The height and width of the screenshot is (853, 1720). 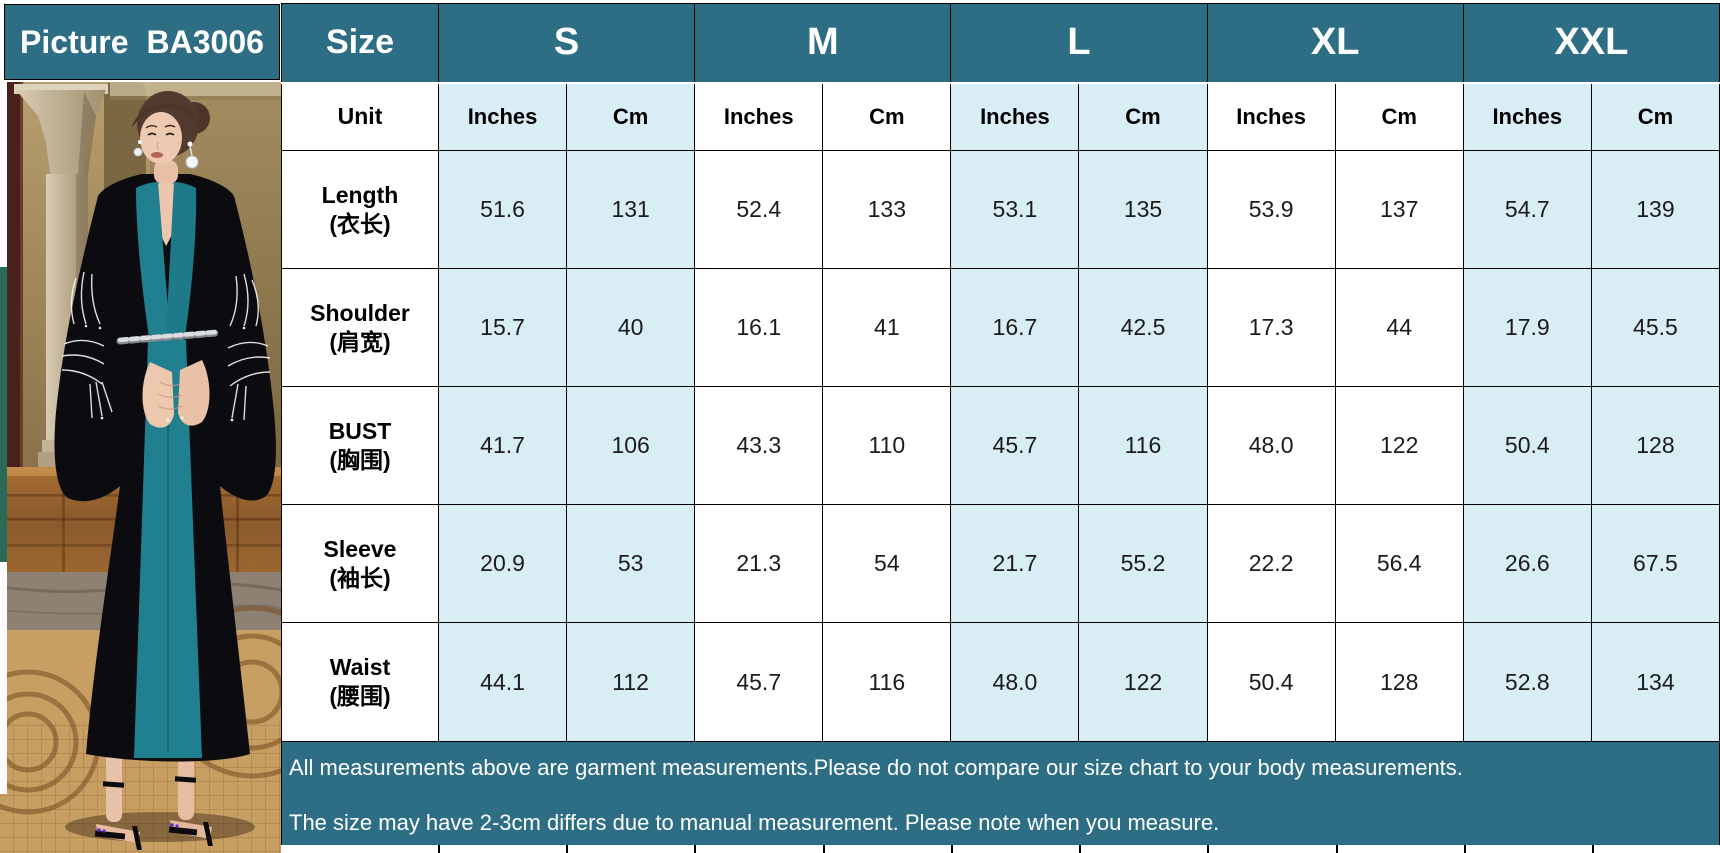 What do you see at coordinates (759, 327) in the screenshot?
I see `value-cell: 16.1` at bounding box center [759, 327].